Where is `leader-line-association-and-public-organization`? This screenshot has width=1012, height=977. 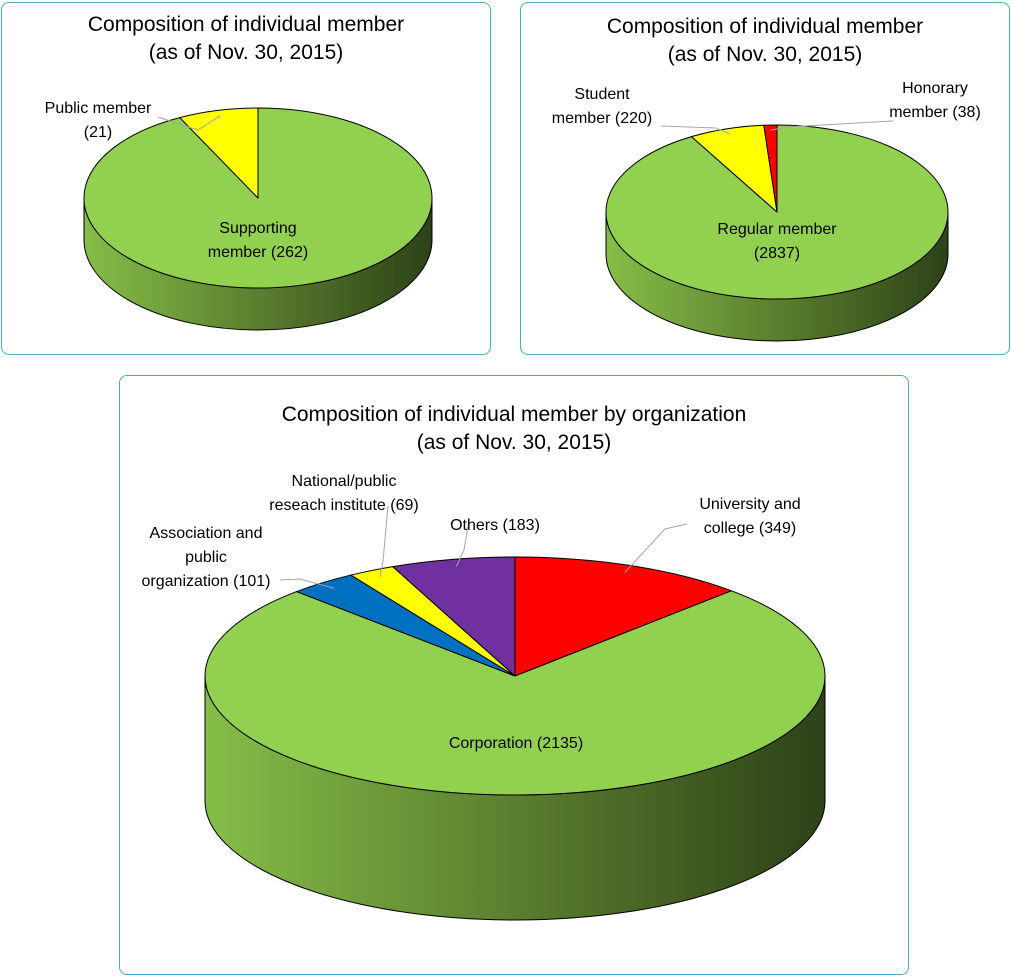
leader-line-association-and-public-organization is located at coordinates (307, 583).